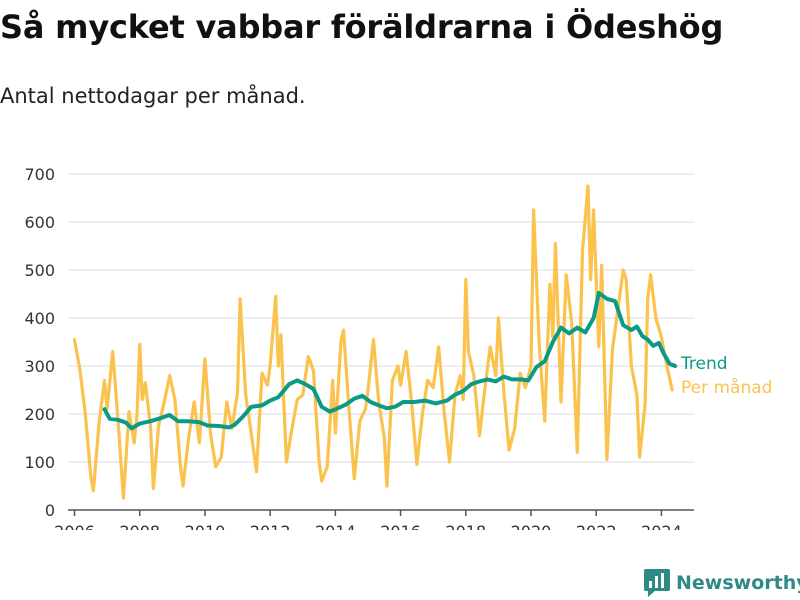 The height and width of the screenshot is (600, 800). I want to click on y-tick-label: 600, so click(39, 222).